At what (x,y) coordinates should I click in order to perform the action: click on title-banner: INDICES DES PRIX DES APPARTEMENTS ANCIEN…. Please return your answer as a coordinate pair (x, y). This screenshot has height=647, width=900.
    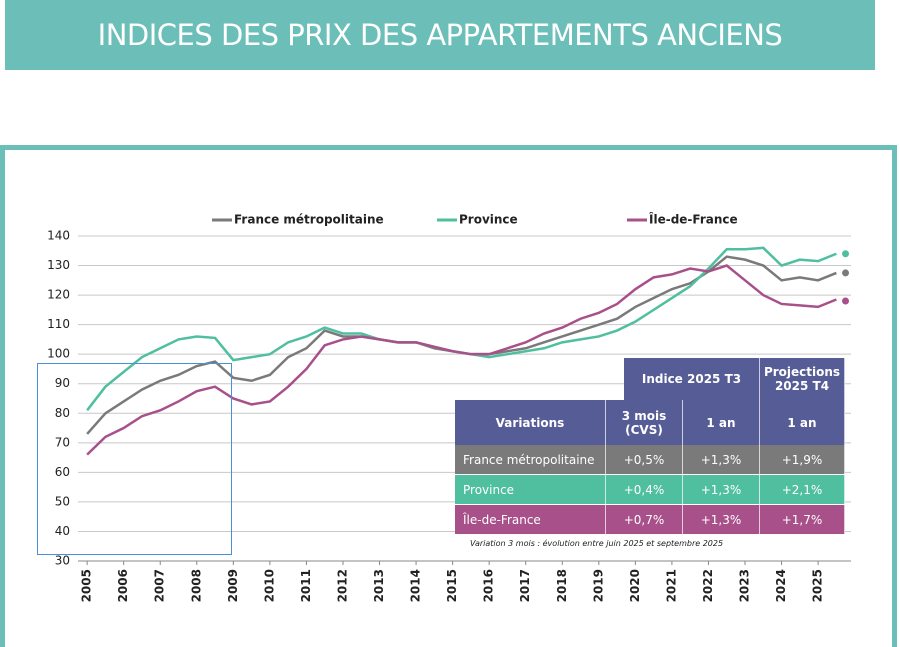
    Looking at the image, I should click on (440, 35).